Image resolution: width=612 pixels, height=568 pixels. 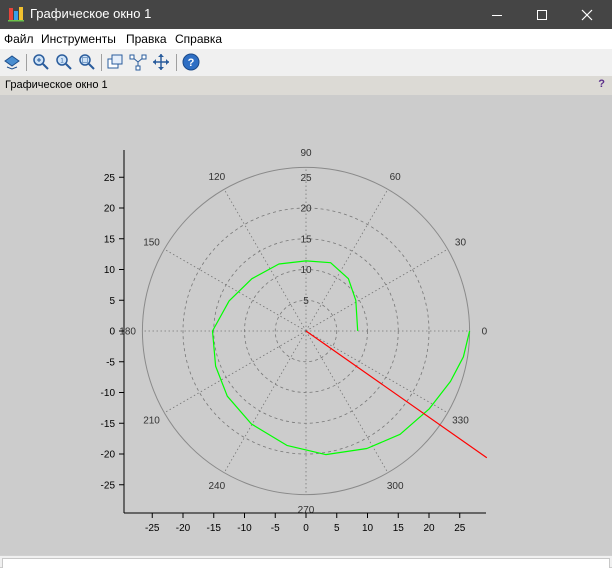 What do you see at coordinates (199, 39) in the screenshot?
I see `menu-help: Справка` at bounding box center [199, 39].